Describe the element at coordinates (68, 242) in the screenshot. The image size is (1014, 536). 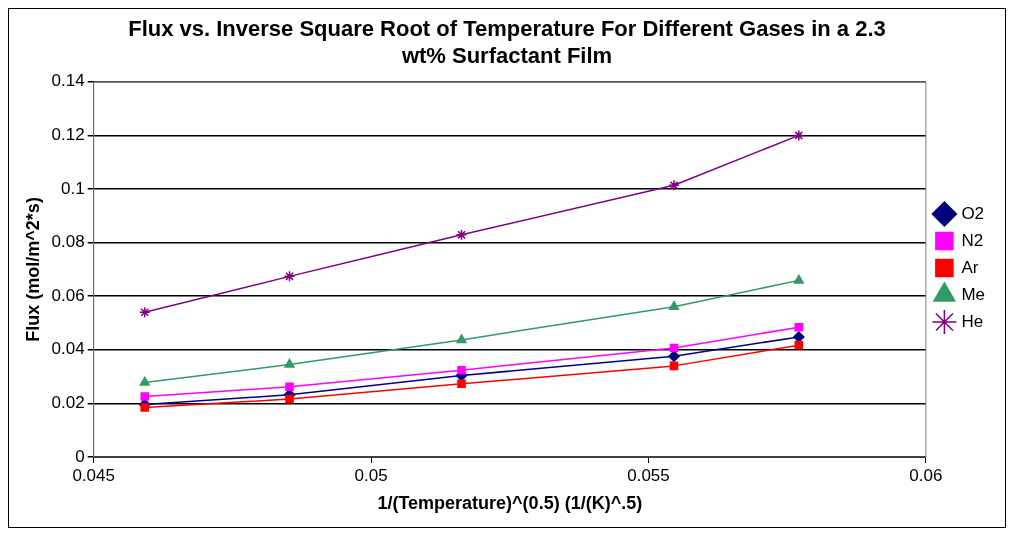
I see `y-tick-label: 0.08` at that location.